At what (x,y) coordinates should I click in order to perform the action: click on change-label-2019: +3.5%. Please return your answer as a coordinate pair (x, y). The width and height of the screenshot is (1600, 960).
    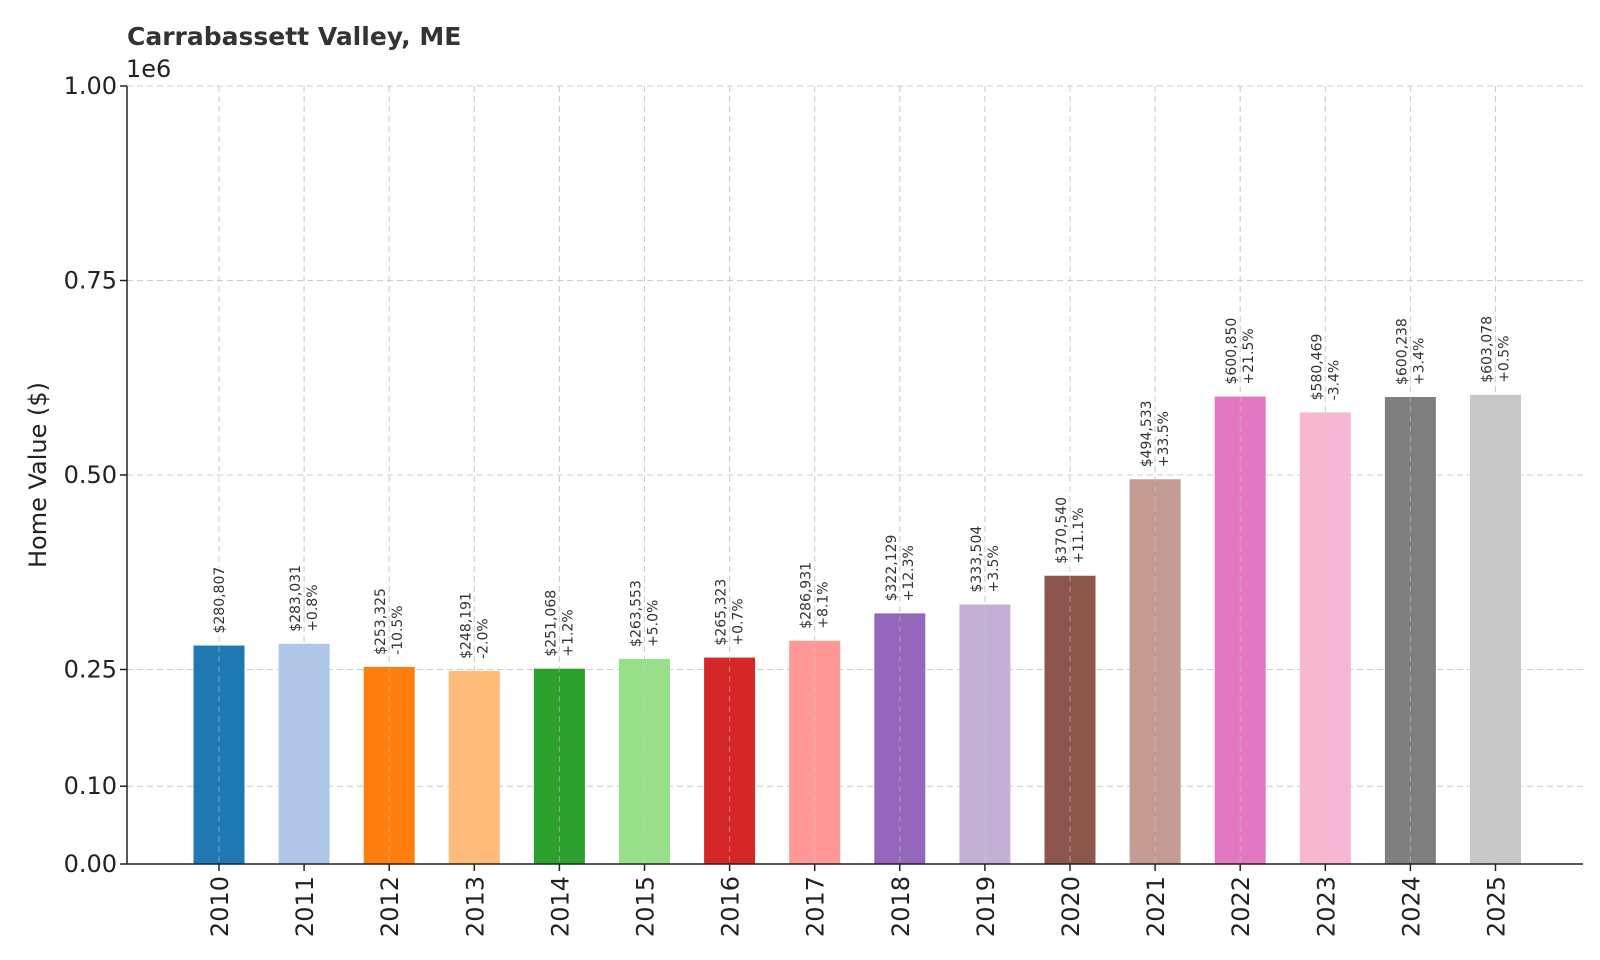
    Looking at the image, I should click on (994, 568).